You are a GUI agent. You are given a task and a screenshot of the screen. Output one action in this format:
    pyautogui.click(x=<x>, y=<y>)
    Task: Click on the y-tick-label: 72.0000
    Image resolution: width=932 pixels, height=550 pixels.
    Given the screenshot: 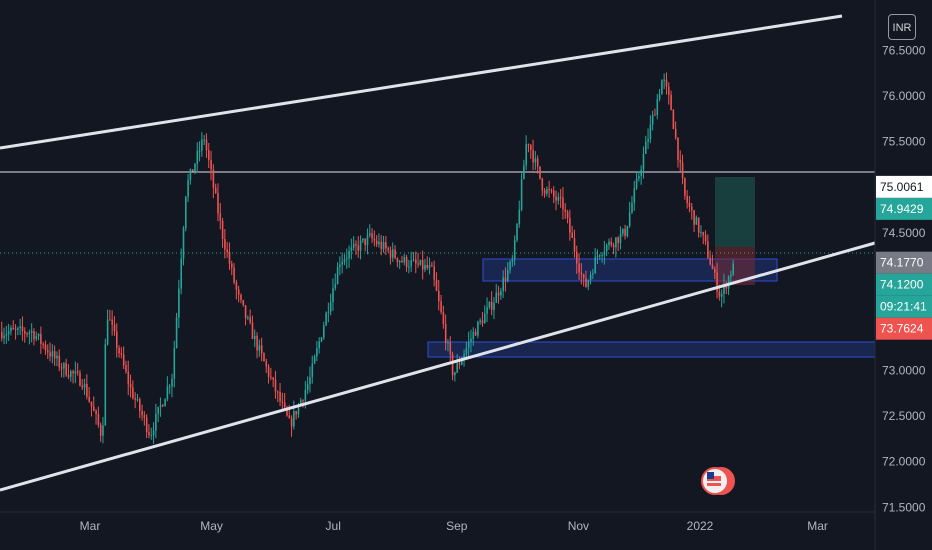 What is the action you would take?
    pyautogui.click(x=904, y=462)
    